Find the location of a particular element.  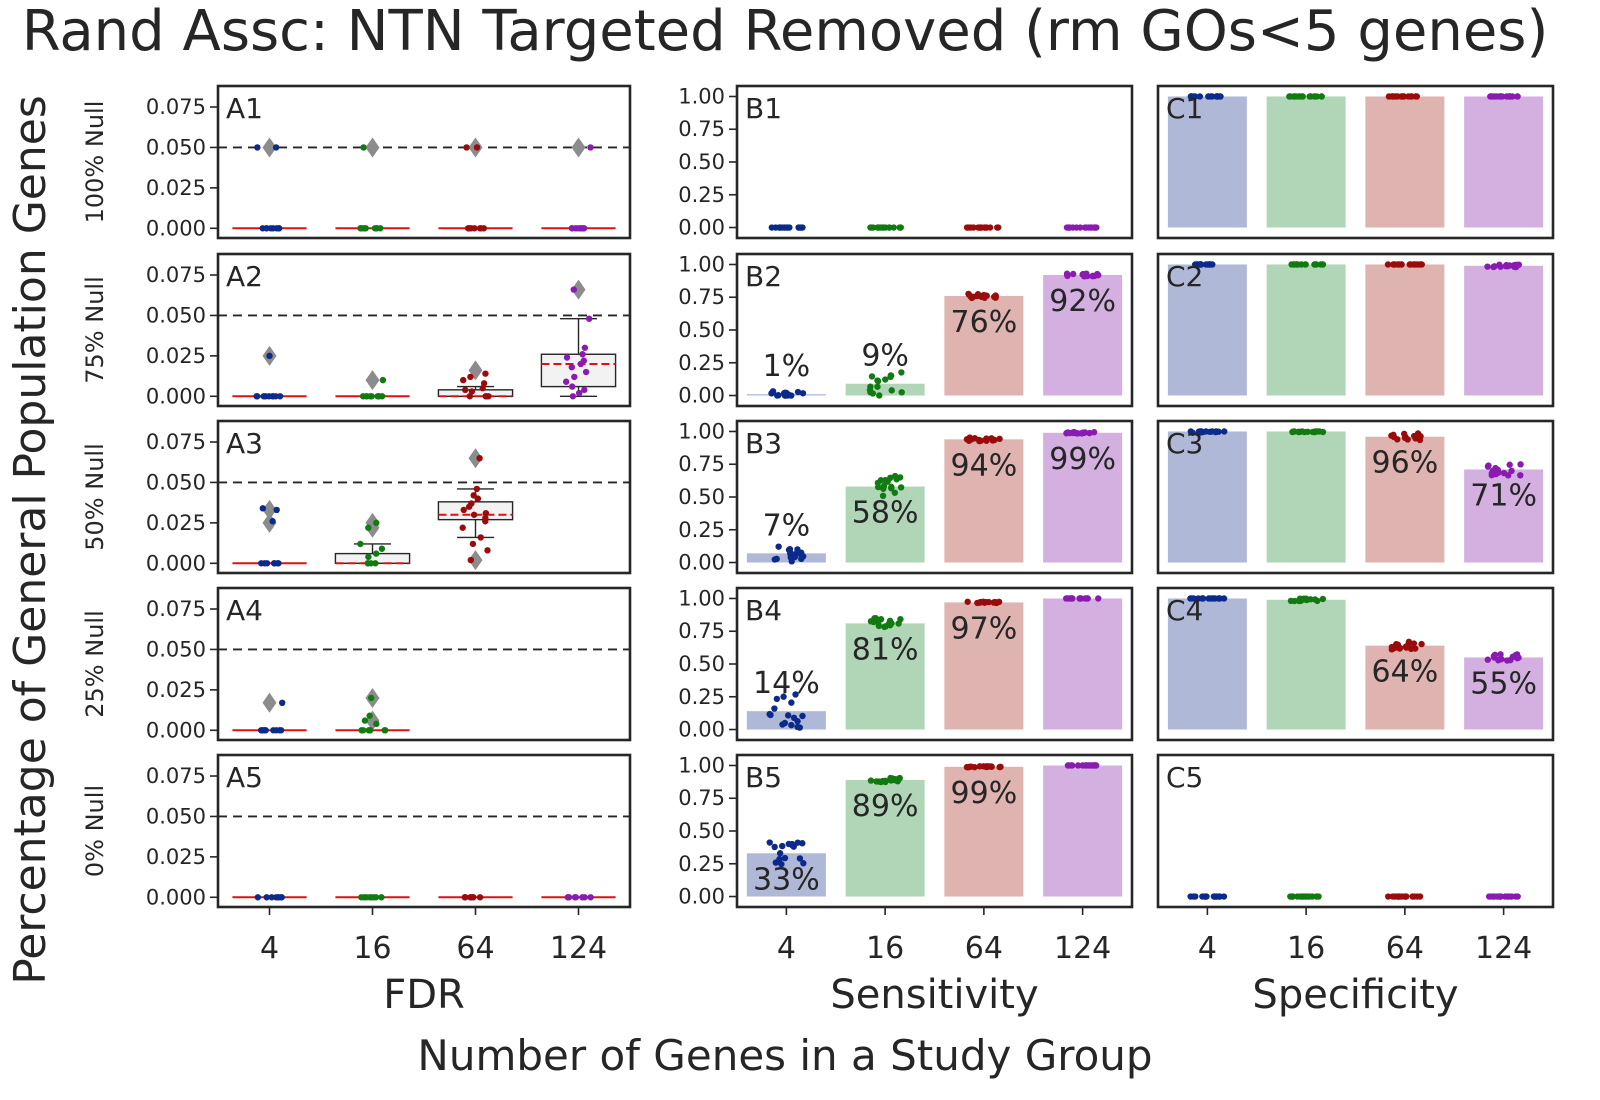

y-tick-label: 0.25 is located at coordinates (701, 363).